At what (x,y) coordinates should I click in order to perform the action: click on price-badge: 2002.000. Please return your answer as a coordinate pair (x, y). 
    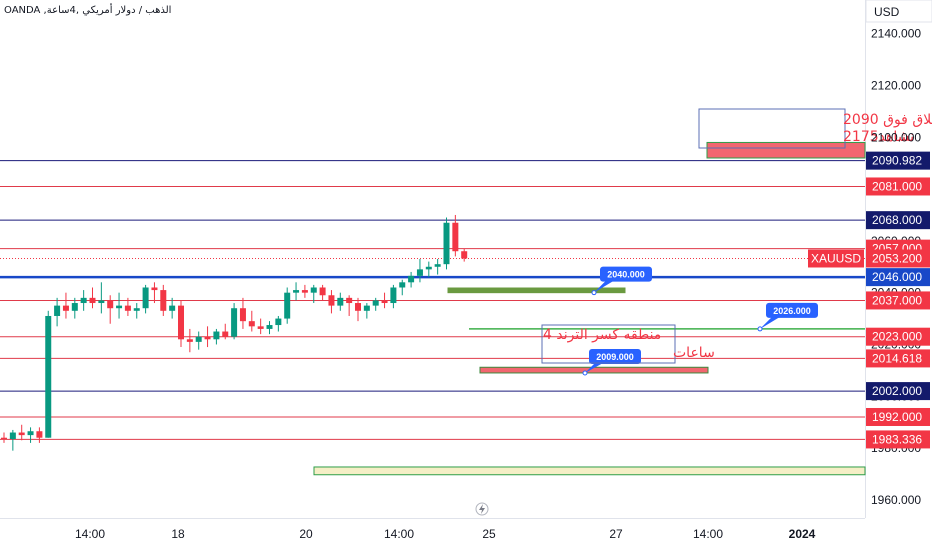
    Looking at the image, I should click on (898, 391).